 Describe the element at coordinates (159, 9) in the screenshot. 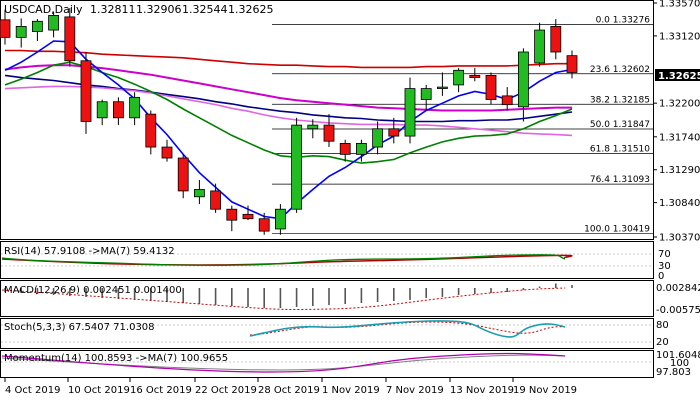

I see `ohlc-high: 1.32906` at that location.